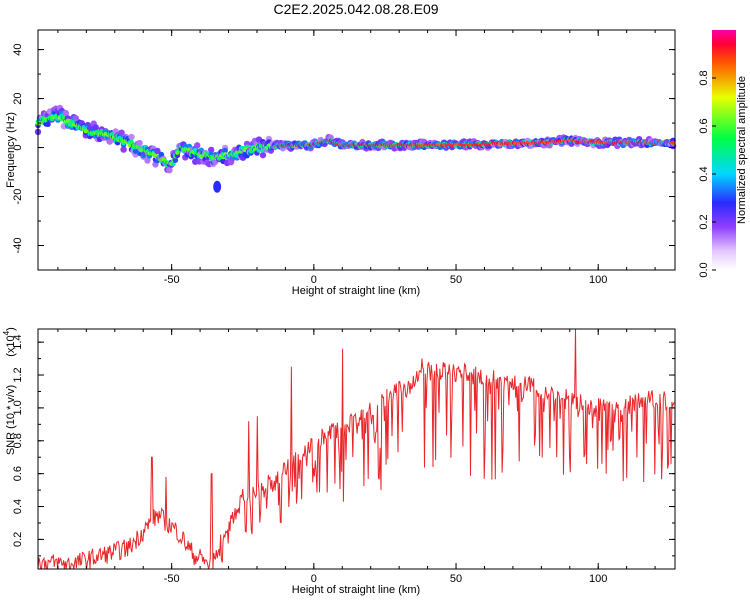 Image resolution: width=750 pixels, height=600 pixels. Describe the element at coordinates (18, 374) in the screenshot. I see `snr-y-tick-label: 1.2` at that location.